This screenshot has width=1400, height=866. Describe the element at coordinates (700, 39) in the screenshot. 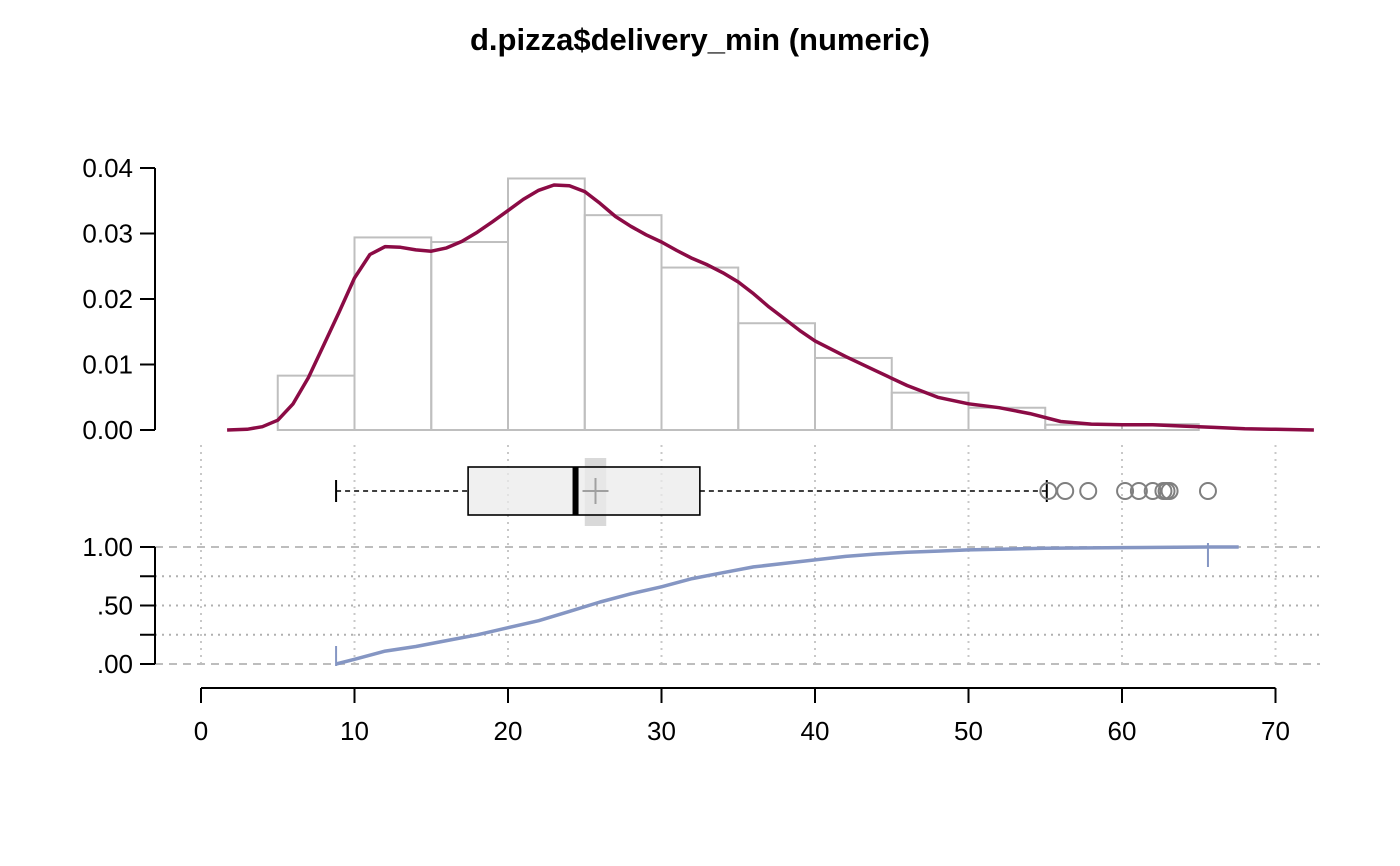

I see `chart-title: d.pizza$delivery_min (numeric)` at that location.